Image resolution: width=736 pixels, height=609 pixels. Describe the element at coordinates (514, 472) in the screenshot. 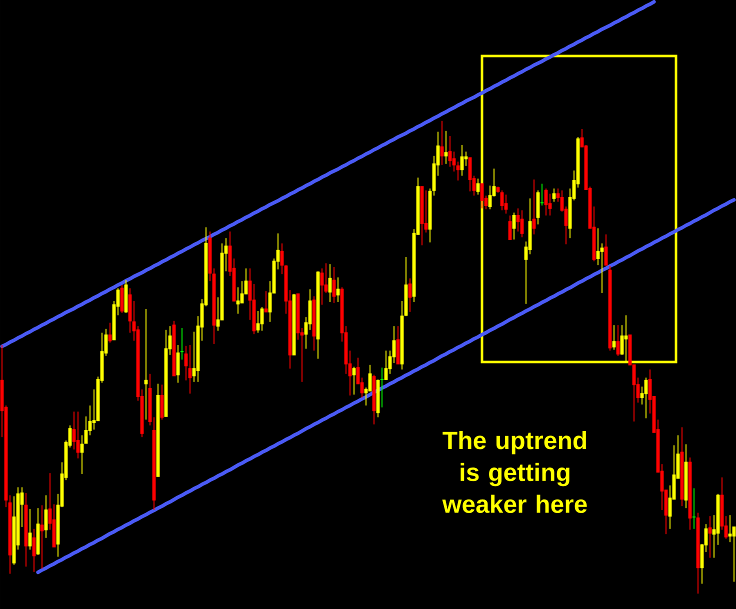

I see `annotation: The uptrend is getting weaker here` at that location.